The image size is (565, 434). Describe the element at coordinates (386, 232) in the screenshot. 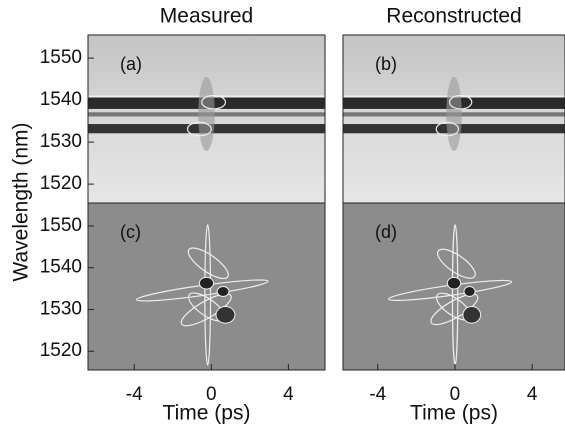

I see `panel-label: (d)` at that location.